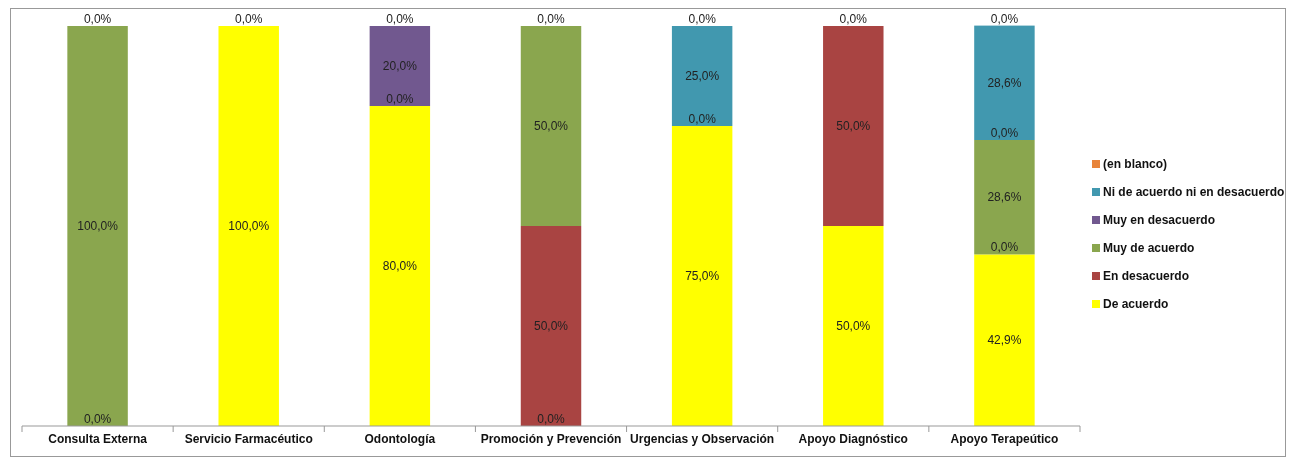 The image size is (1291, 459). Describe the element at coordinates (1136, 304) in the screenshot. I see `legend-label: De acuerdo` at that location.